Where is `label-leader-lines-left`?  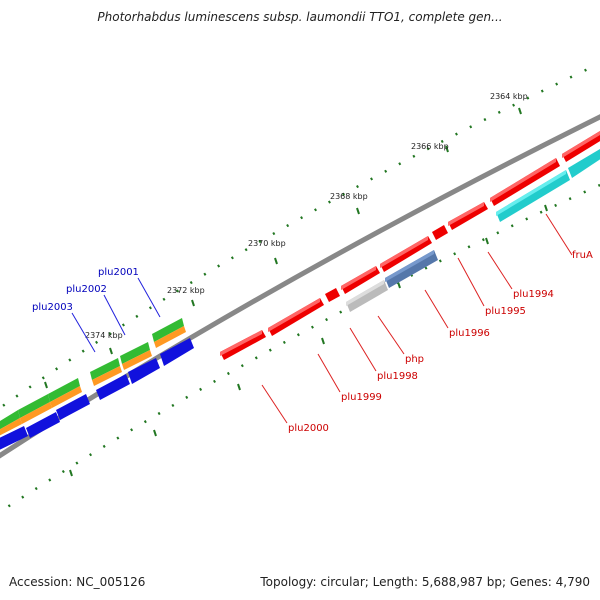 label-leader-lines-left is located at coordinates (116, 315).